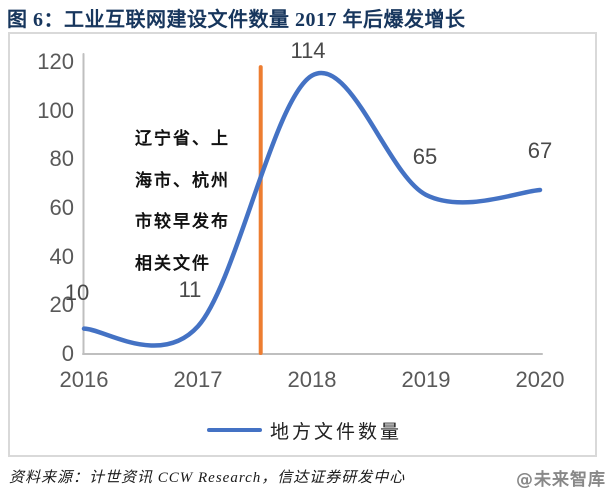 Image resolution: width=609 pixels, height=499 pixels. Describe the element at coordinates (425, 156) in the screenshot. I see `data-label: 65` at that location.